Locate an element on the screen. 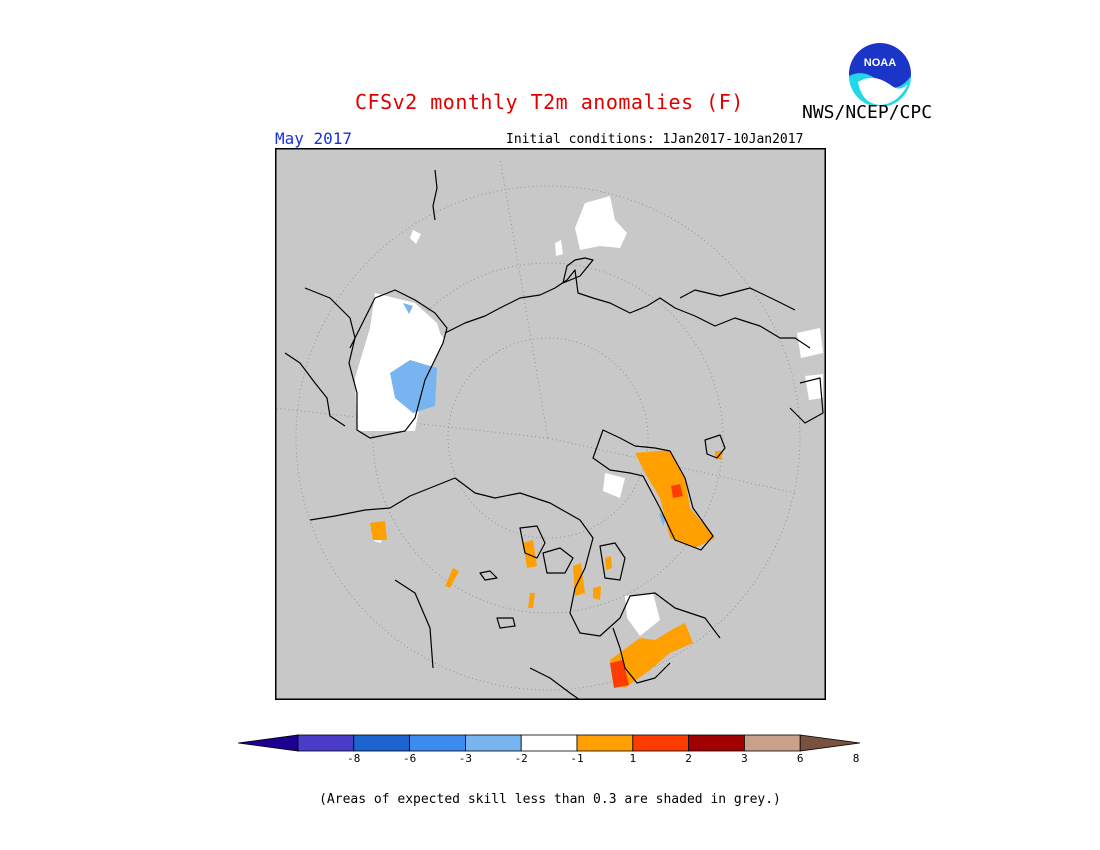 The image size is (1100, 850). coast-europe is located at coordinates (376, 363).